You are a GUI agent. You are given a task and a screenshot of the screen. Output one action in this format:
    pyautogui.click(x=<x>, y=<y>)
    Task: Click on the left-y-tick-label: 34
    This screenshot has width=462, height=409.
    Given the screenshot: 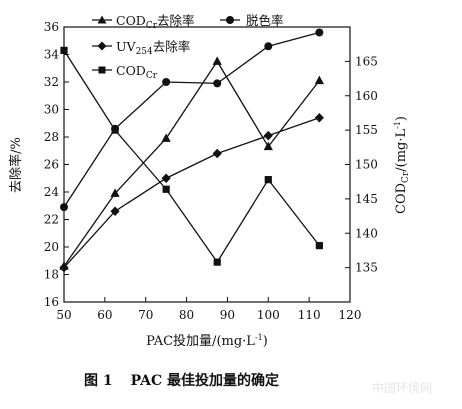 What is the action you would take?
    pyautogui.click(x=52, y=55)
    